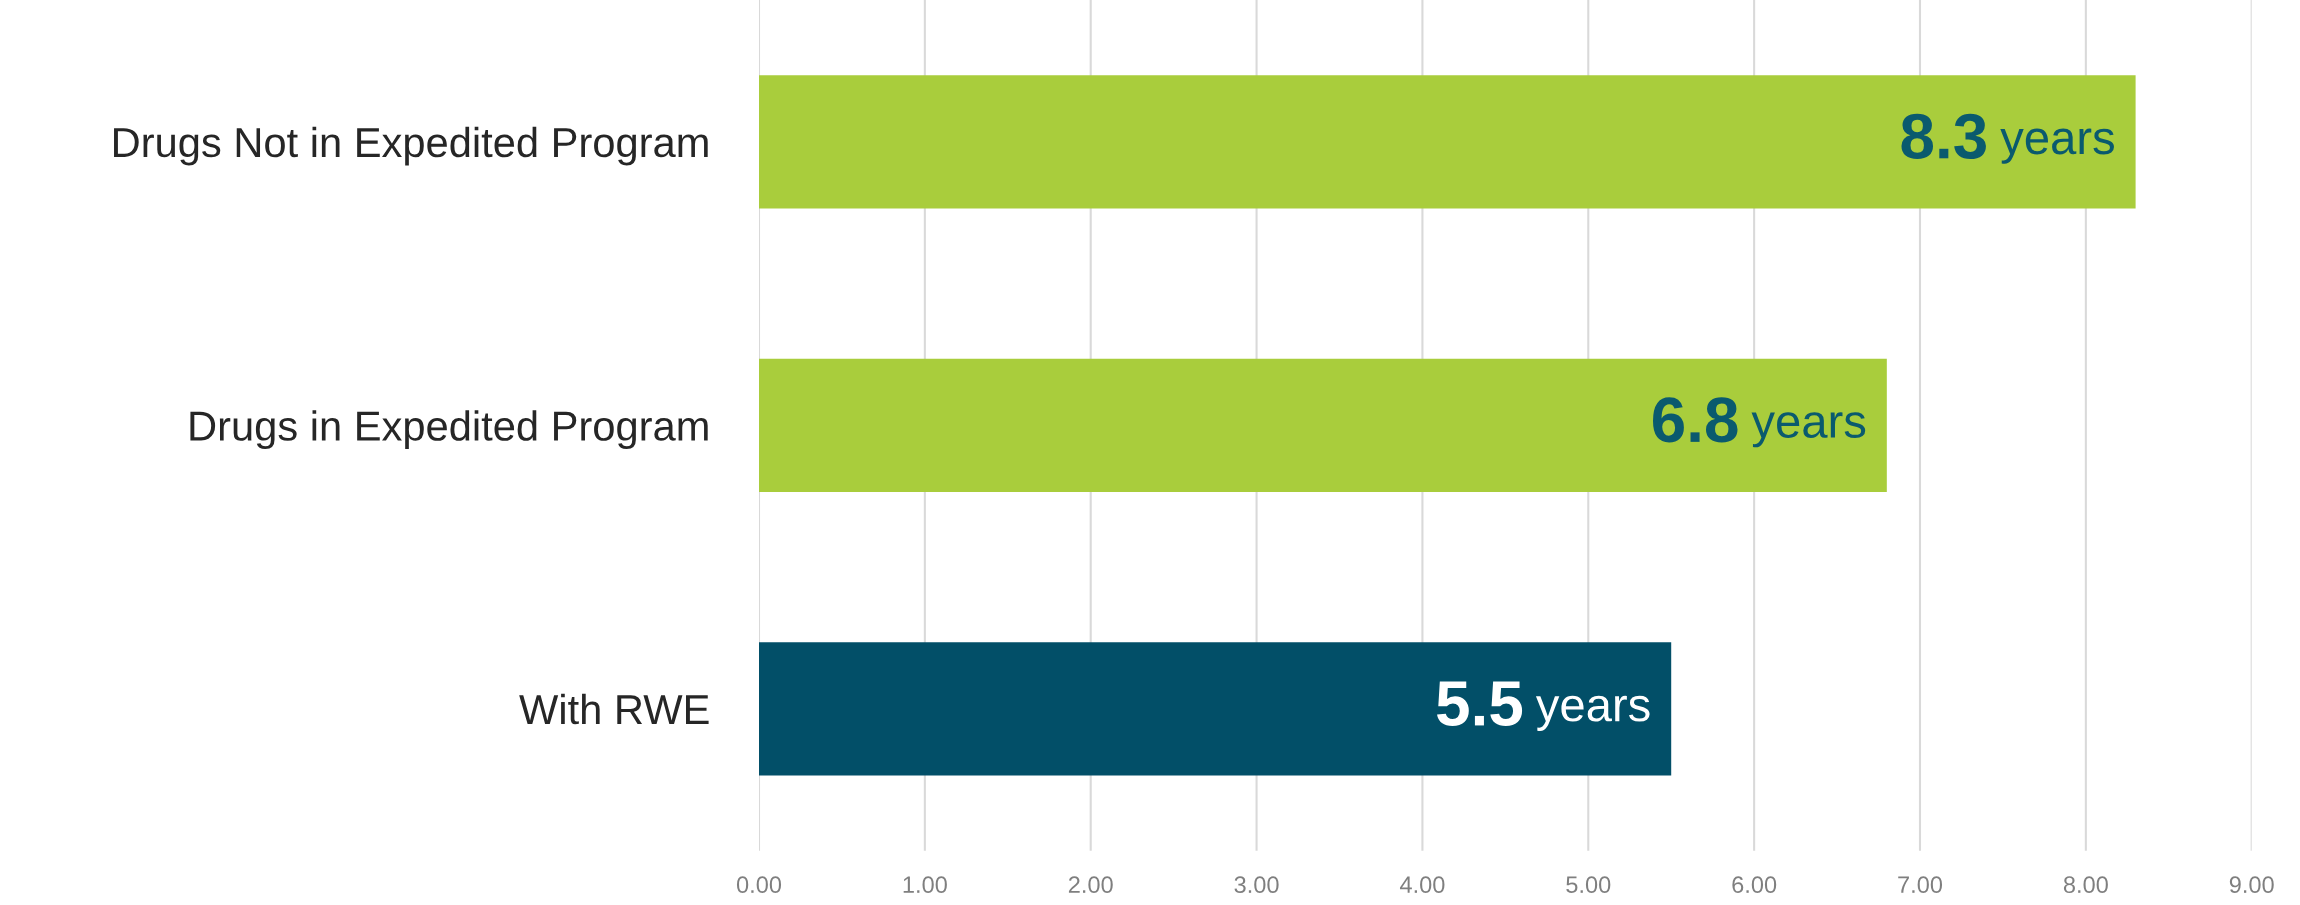 This screenshot has height=905, width=2300. Describe the element at coordinates (1754, 885) in the screenshot. I see `x-tick-label: 6.00` at that location.